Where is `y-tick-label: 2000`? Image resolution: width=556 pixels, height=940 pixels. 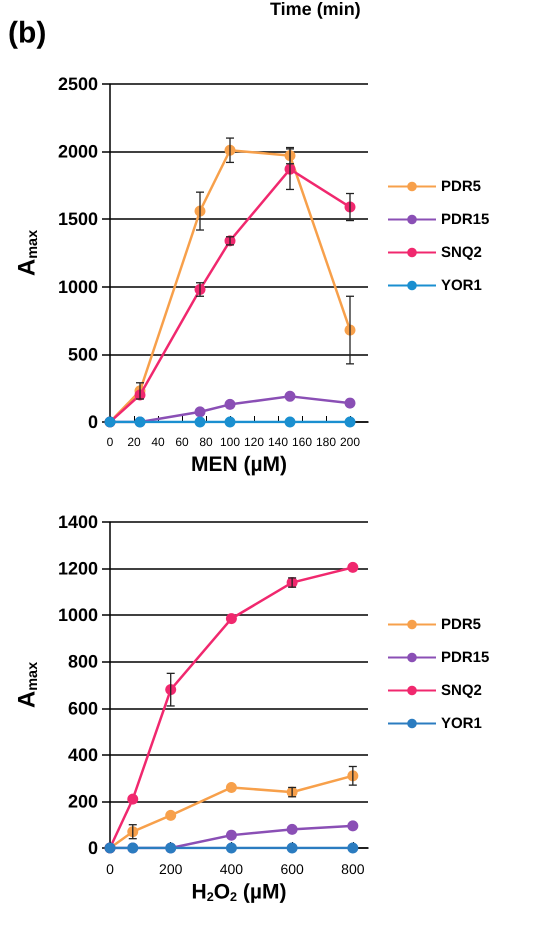 y-tick-label: 2000 is located at coordinates (78, 152).